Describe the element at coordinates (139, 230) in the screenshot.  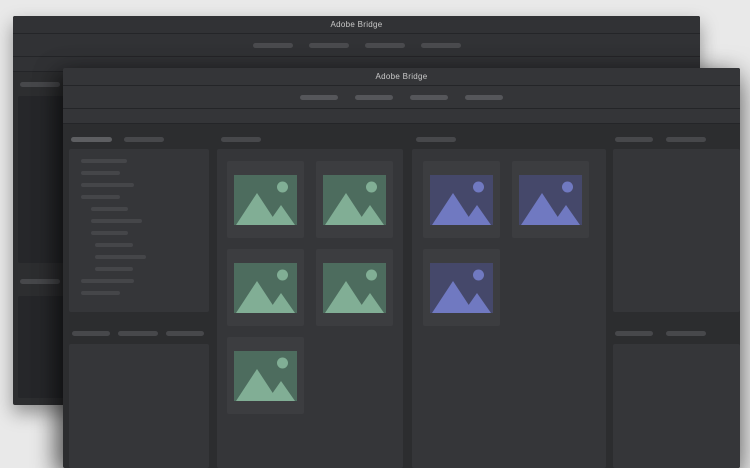
I see `folder-tree-panel` at that location.